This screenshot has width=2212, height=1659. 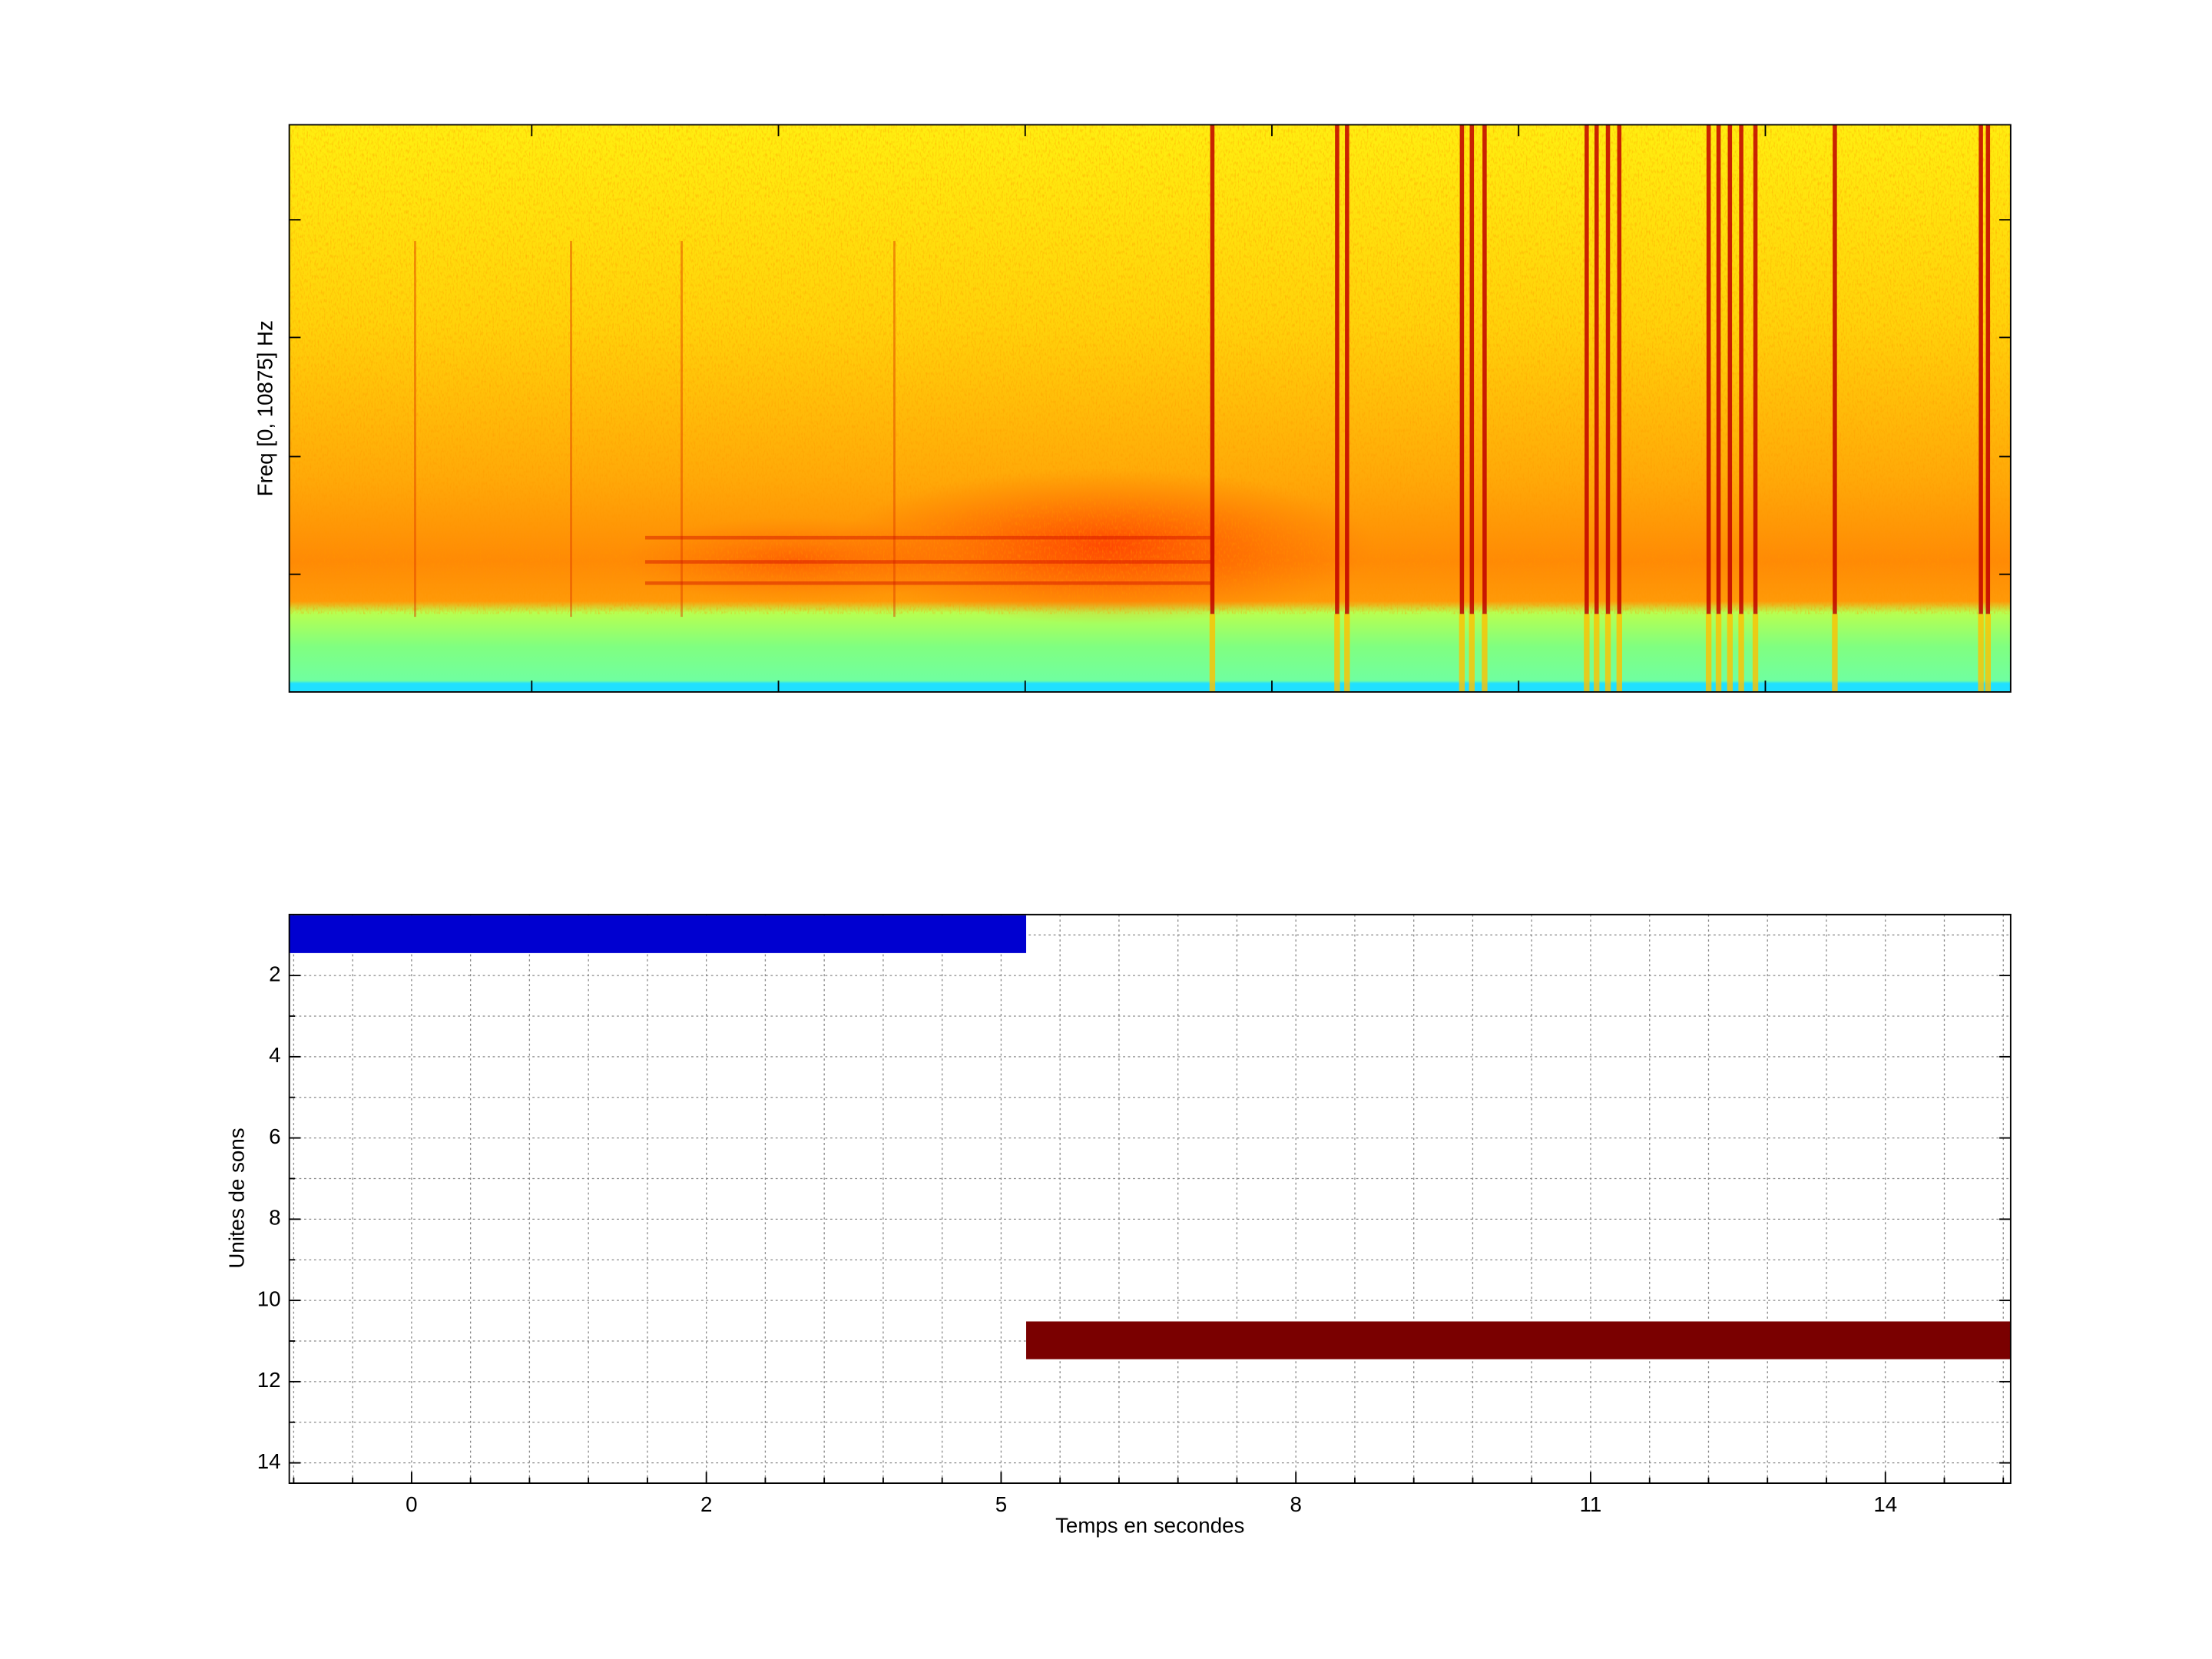 I want to click on x-tick-label: 8, so click(x=1295, y=1504).